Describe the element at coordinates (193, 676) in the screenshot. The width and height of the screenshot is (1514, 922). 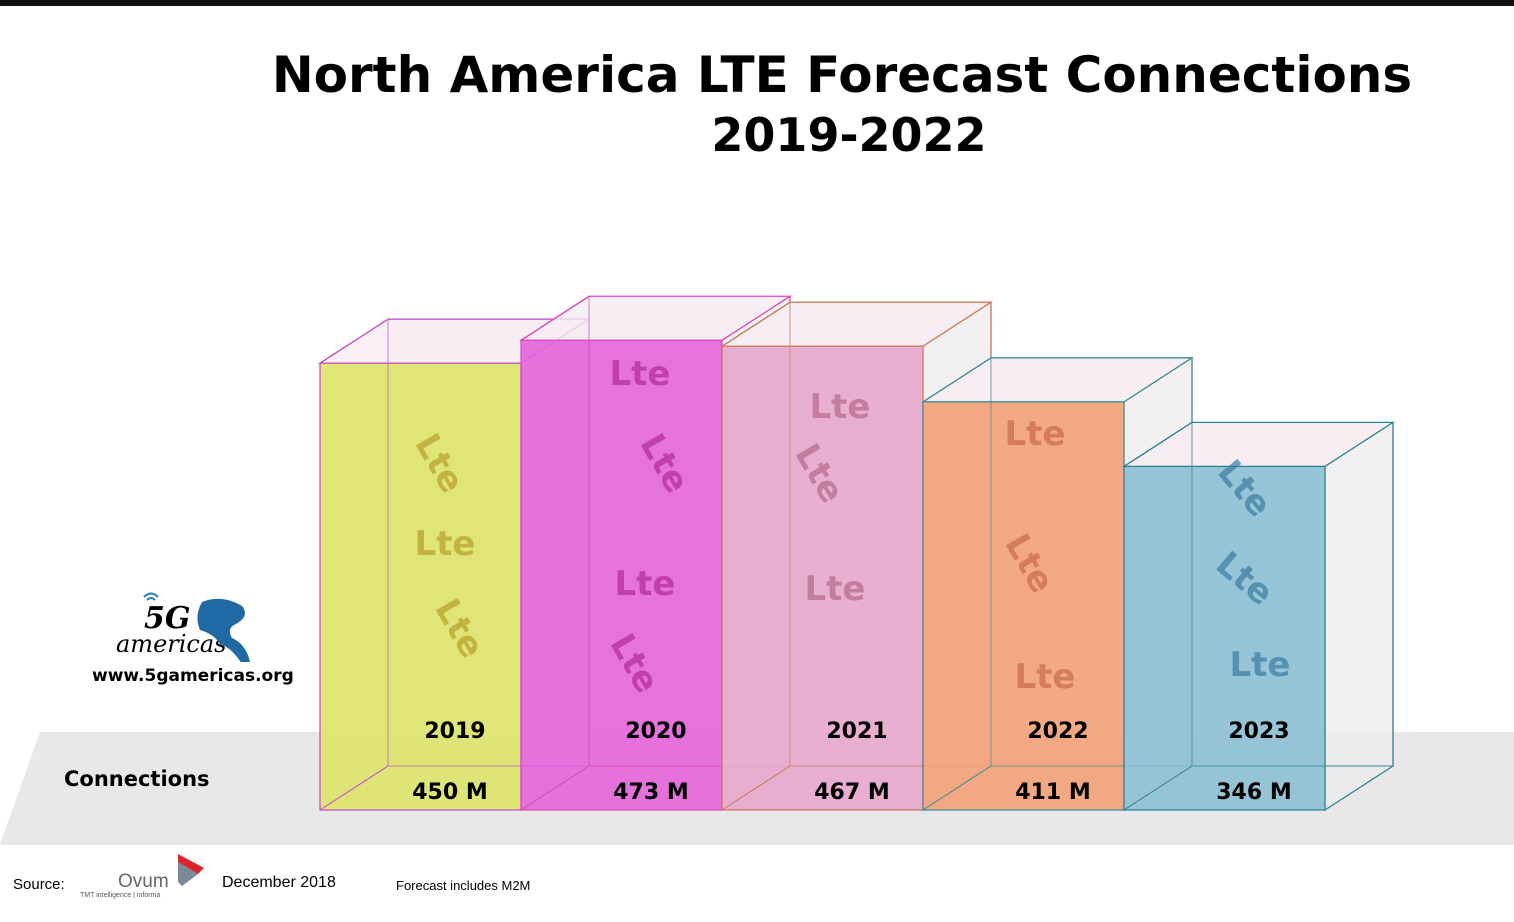
I see `website-url: www.5gamericas.org` at that location.